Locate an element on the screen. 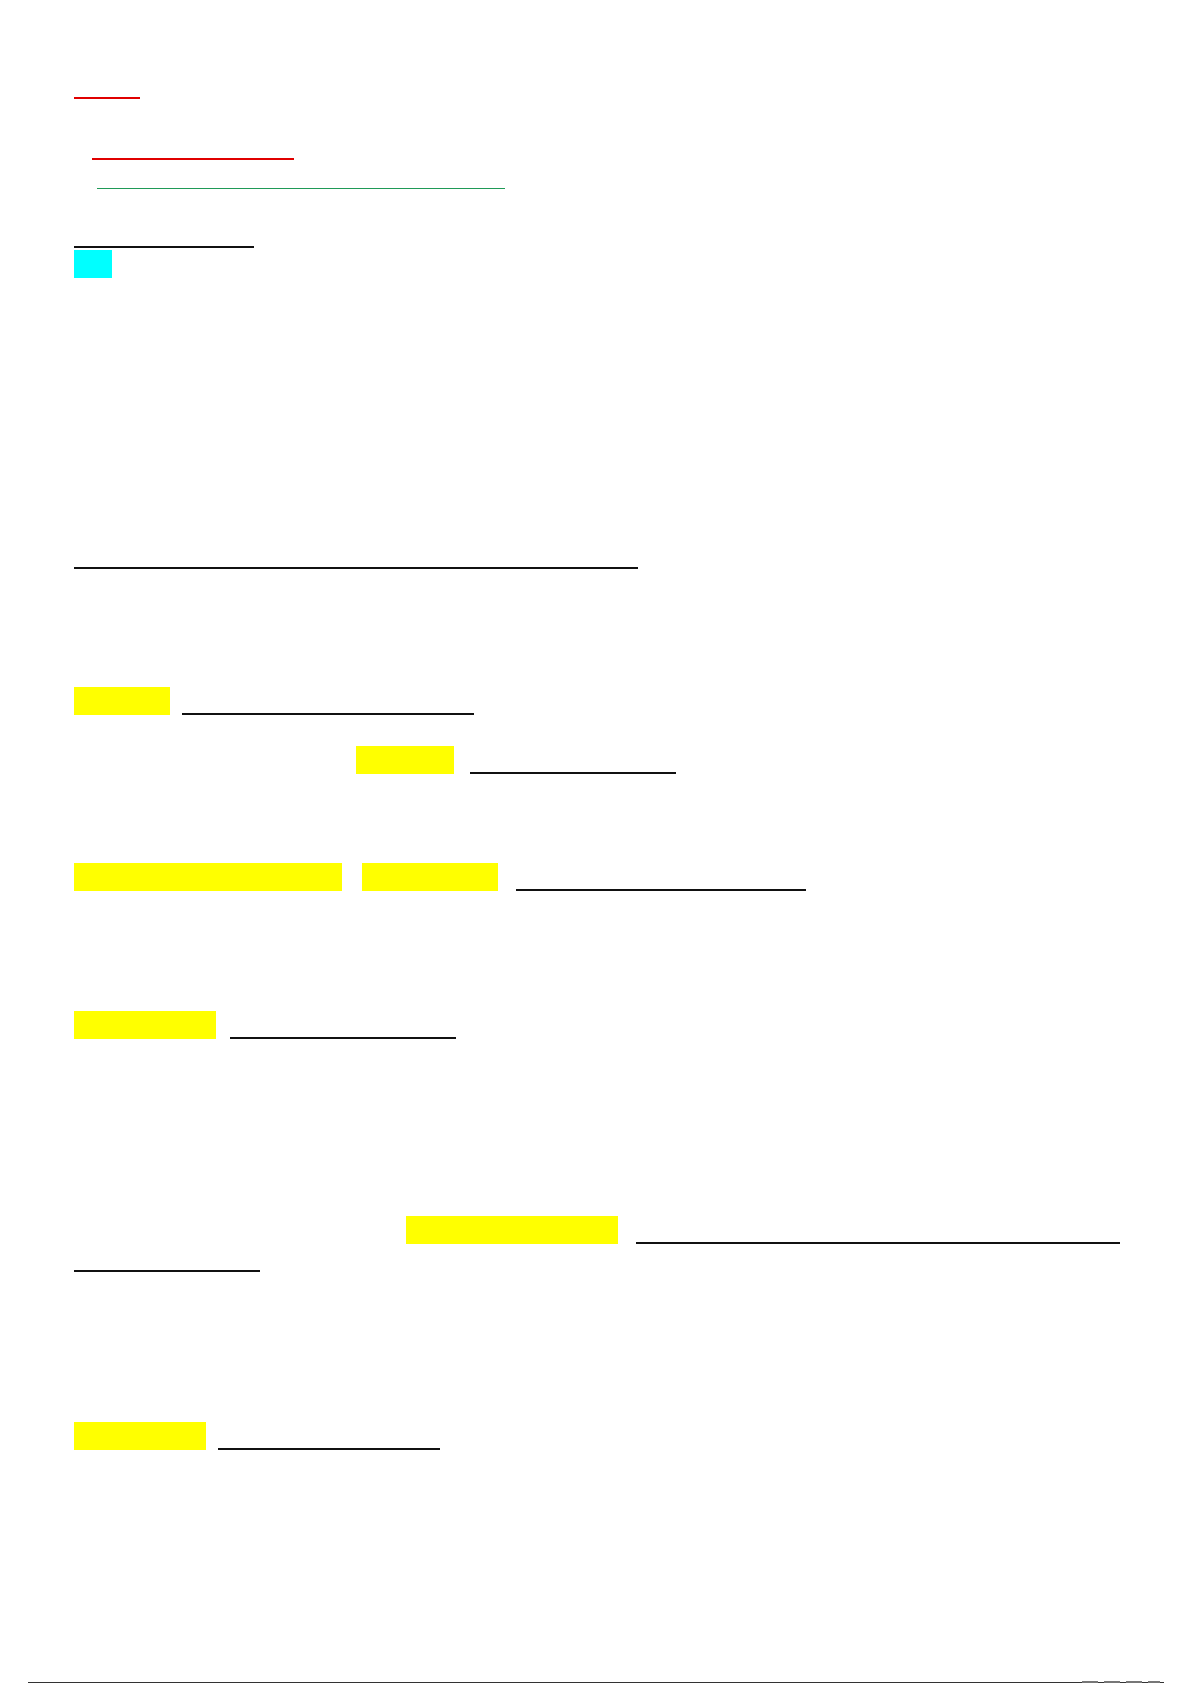  red-link-underline-long is located at coordinates (193, 159).